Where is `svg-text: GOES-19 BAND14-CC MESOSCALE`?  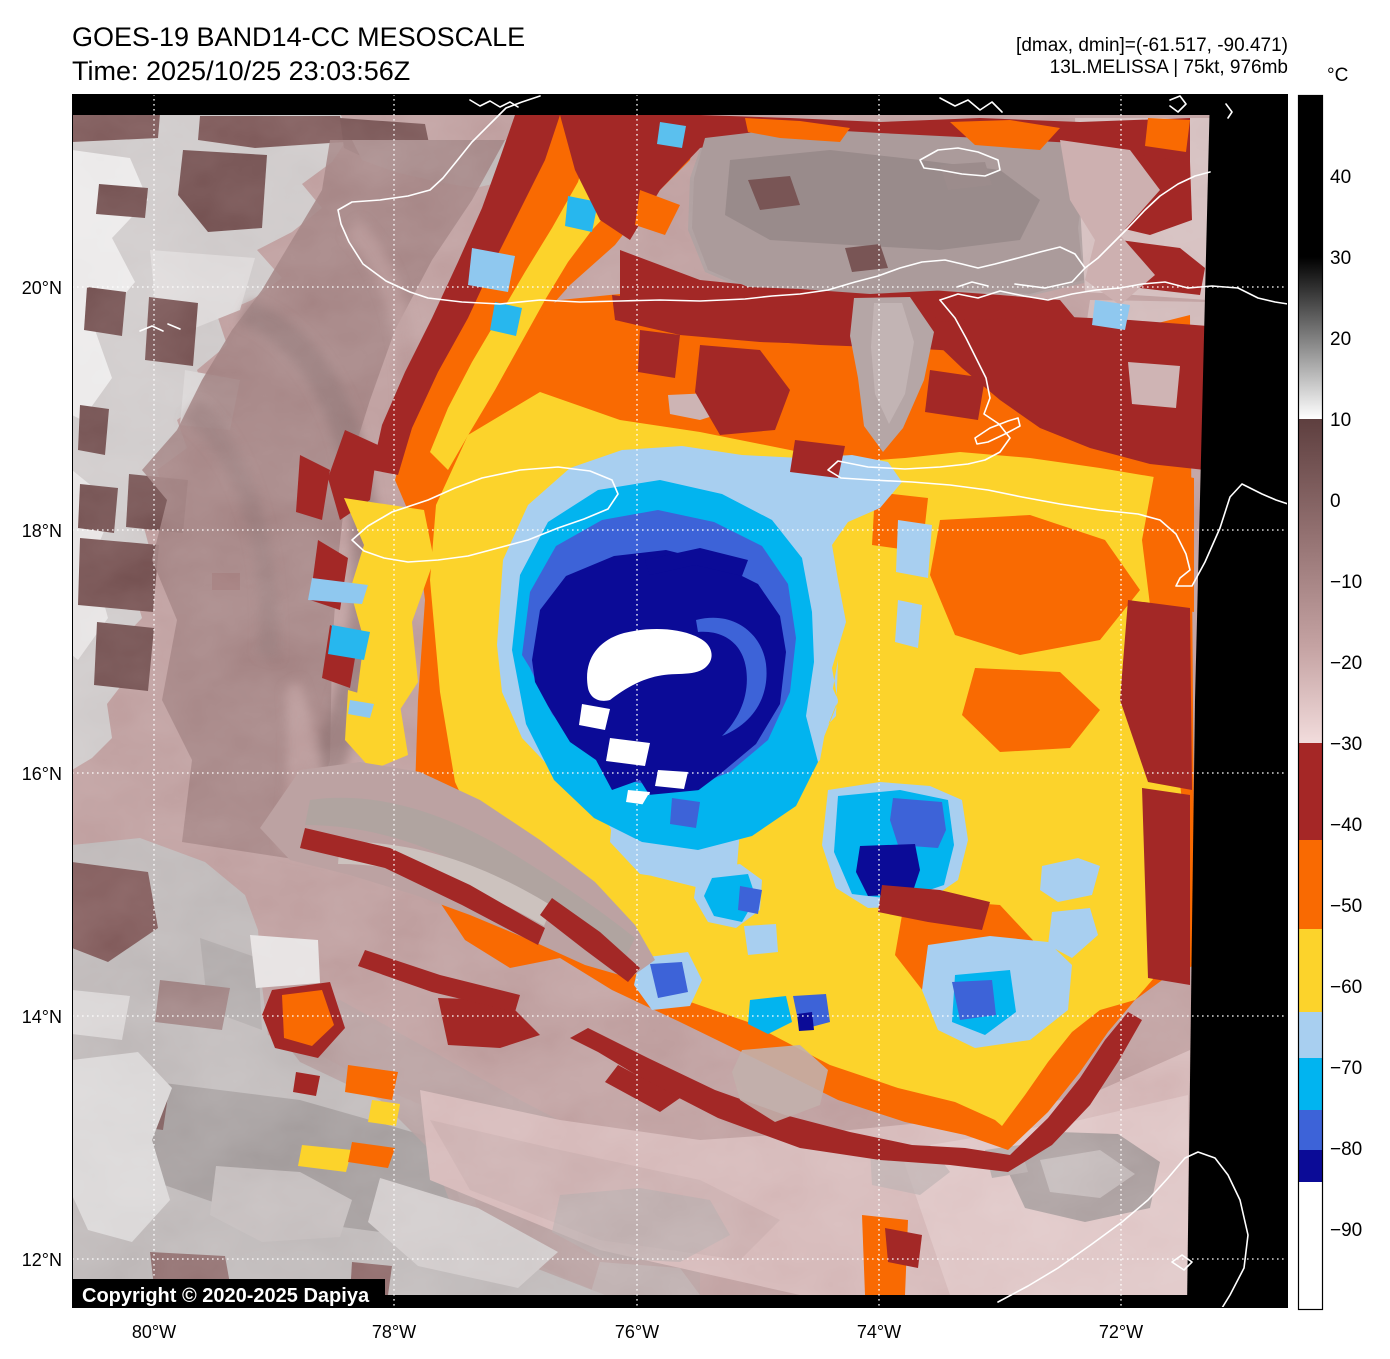
svg-text: GOES-19 BAND14-CC MESOSCALE is located at coordinates (298, 37).